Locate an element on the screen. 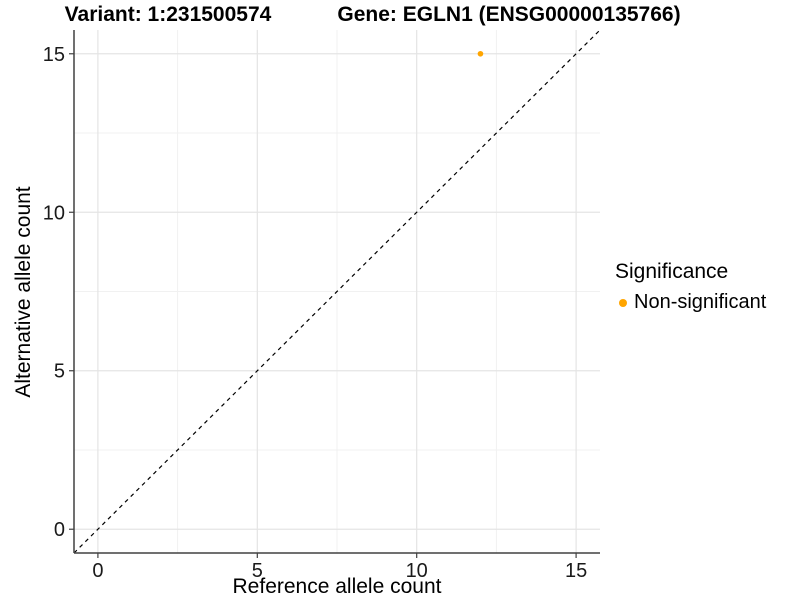 The image size is (800, 600). data-point is located at coordinates (480, 53).